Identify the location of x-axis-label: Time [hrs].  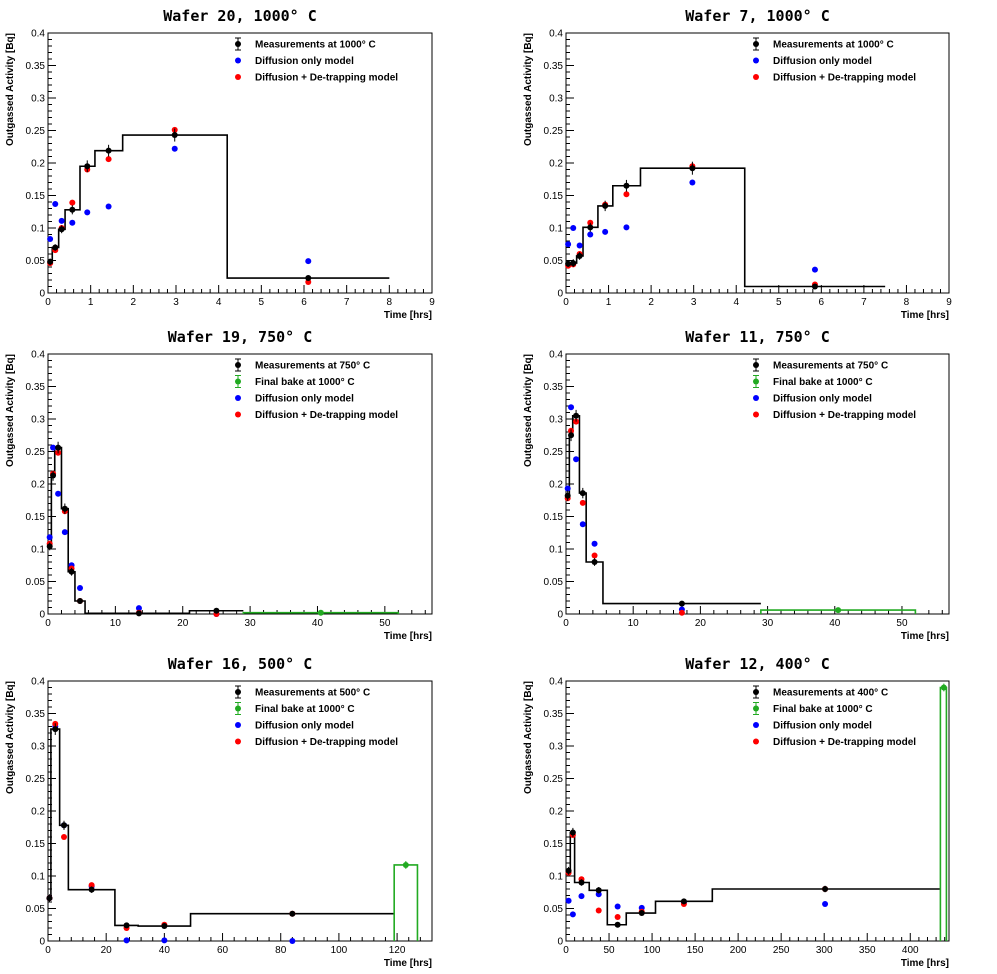
(408, 315).